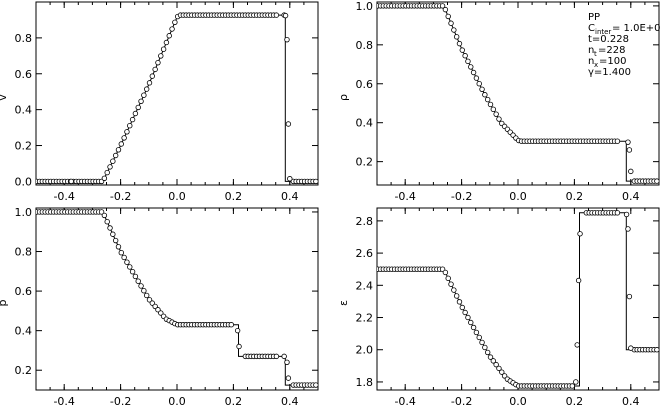 The image size is (660, 412). What do you see at coordinates (365, 350) in the screenshot?
I see `panel-energy-ytick-label: 2.0` at bounding box center [365, 350].